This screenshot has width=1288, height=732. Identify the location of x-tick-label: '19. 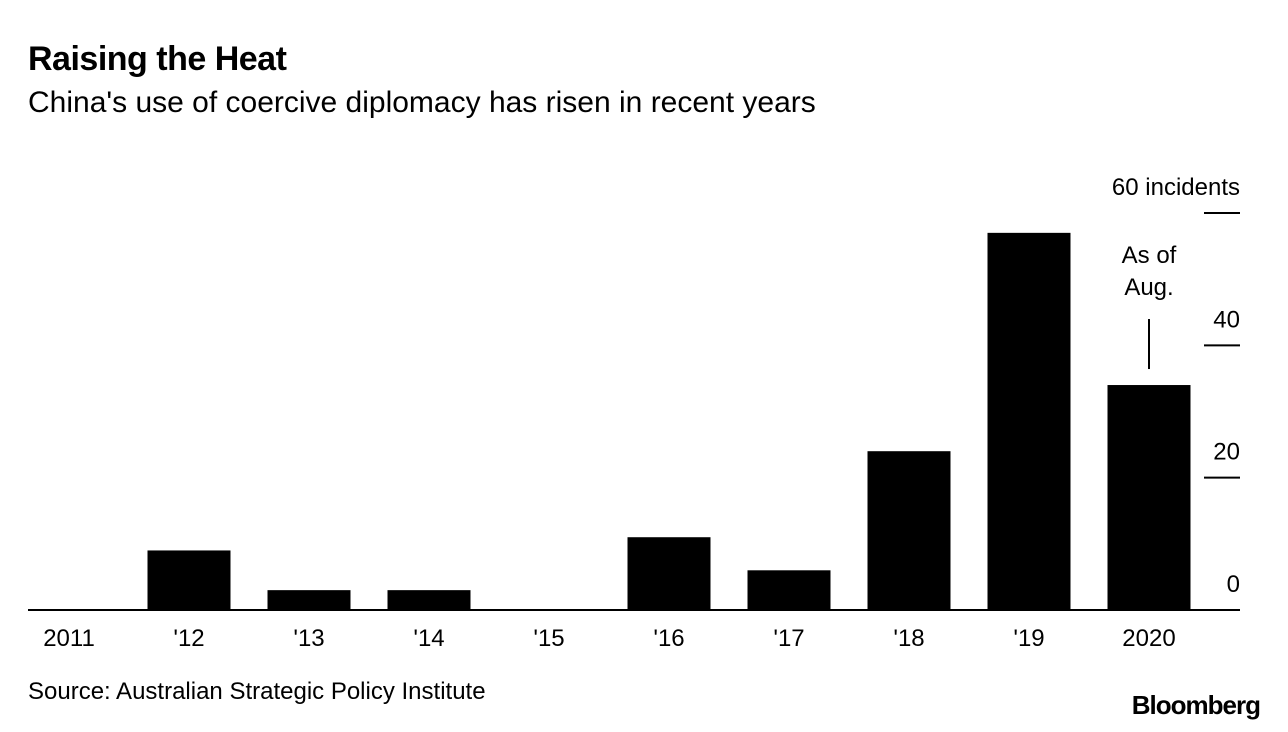
(1028, 638).